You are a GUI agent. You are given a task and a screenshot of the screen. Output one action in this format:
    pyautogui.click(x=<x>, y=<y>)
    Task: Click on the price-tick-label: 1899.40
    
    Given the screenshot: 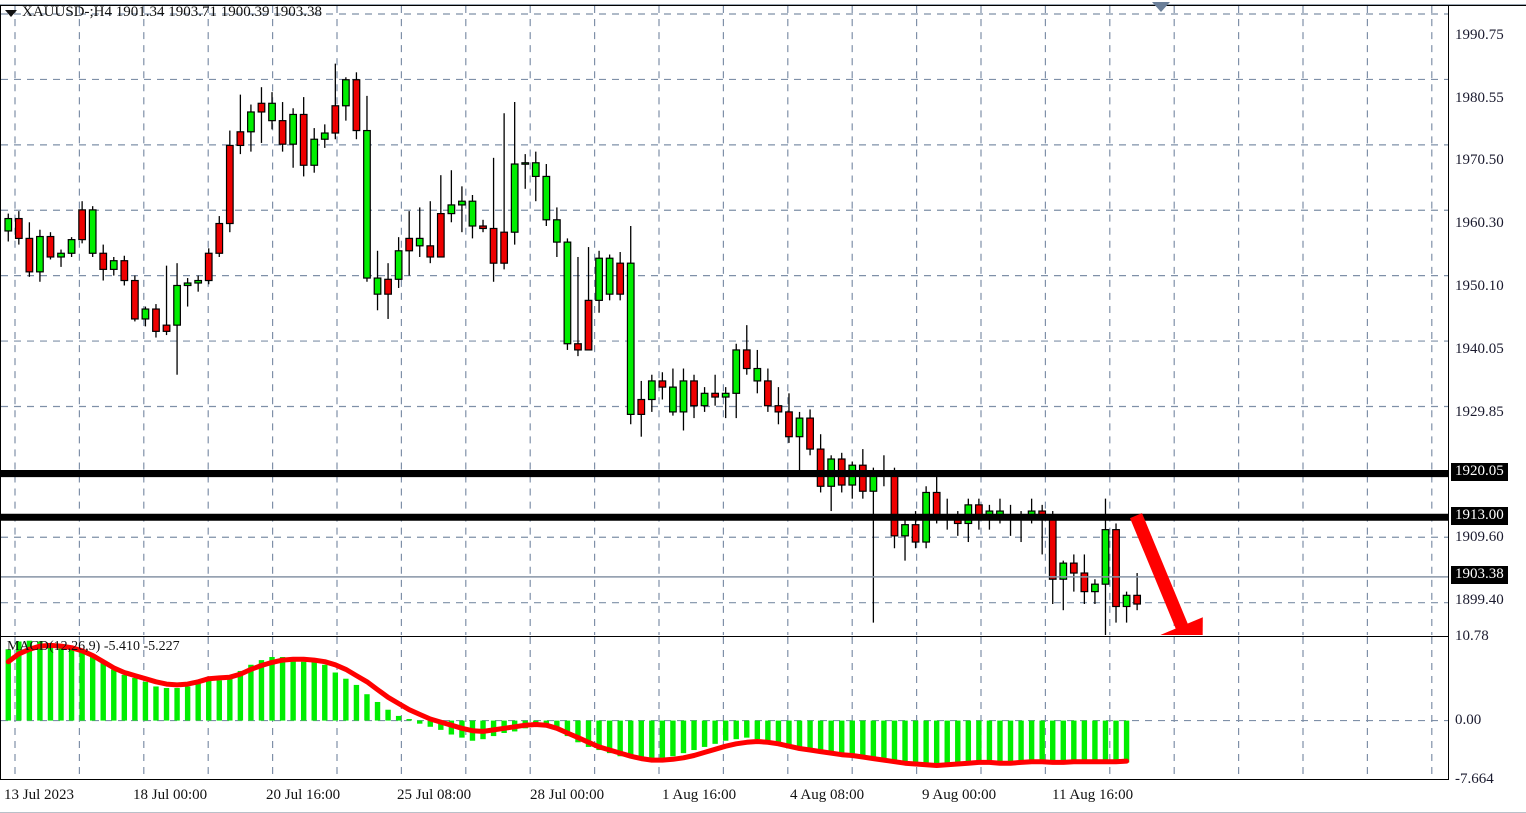 What is the action you would take?
    pyautogui.click(x=1479, y=599)
    